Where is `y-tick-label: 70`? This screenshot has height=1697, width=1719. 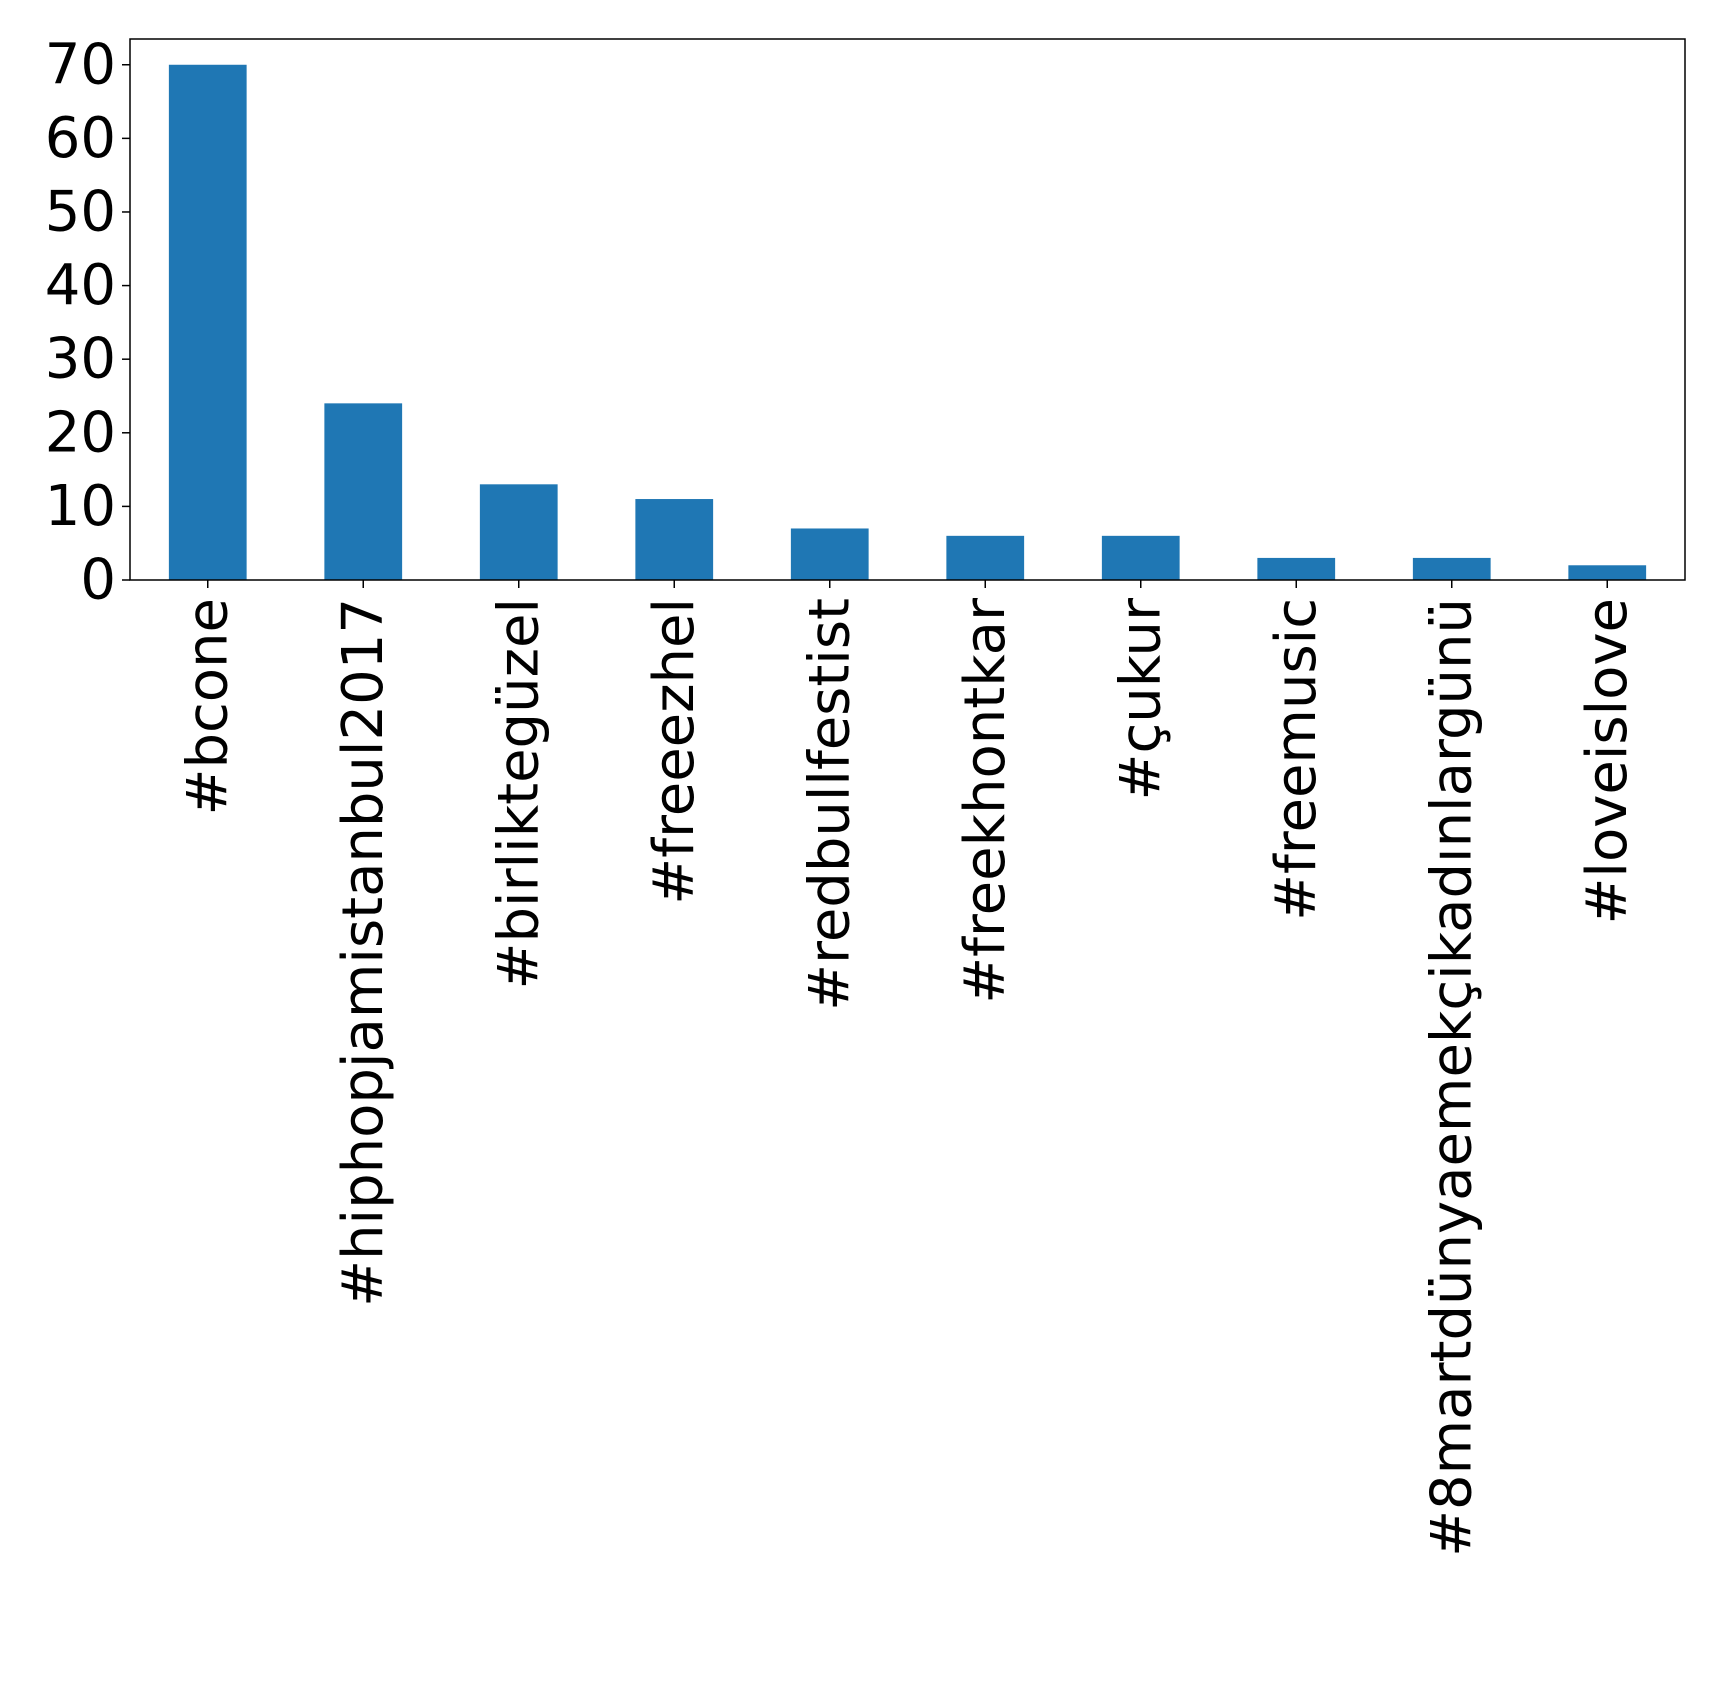 y-tick-label: 70 is located at coordinates (80, 64).